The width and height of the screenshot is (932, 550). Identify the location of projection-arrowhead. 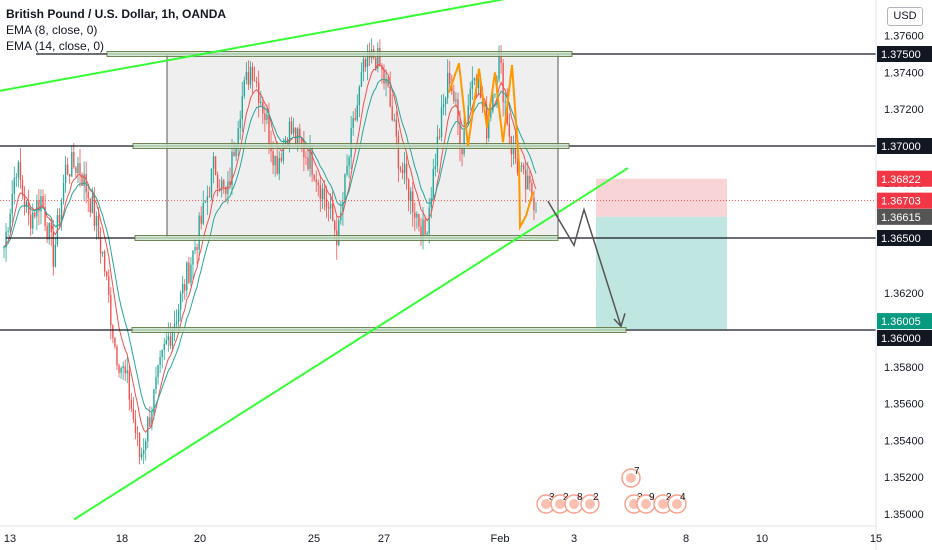
(619, 320).